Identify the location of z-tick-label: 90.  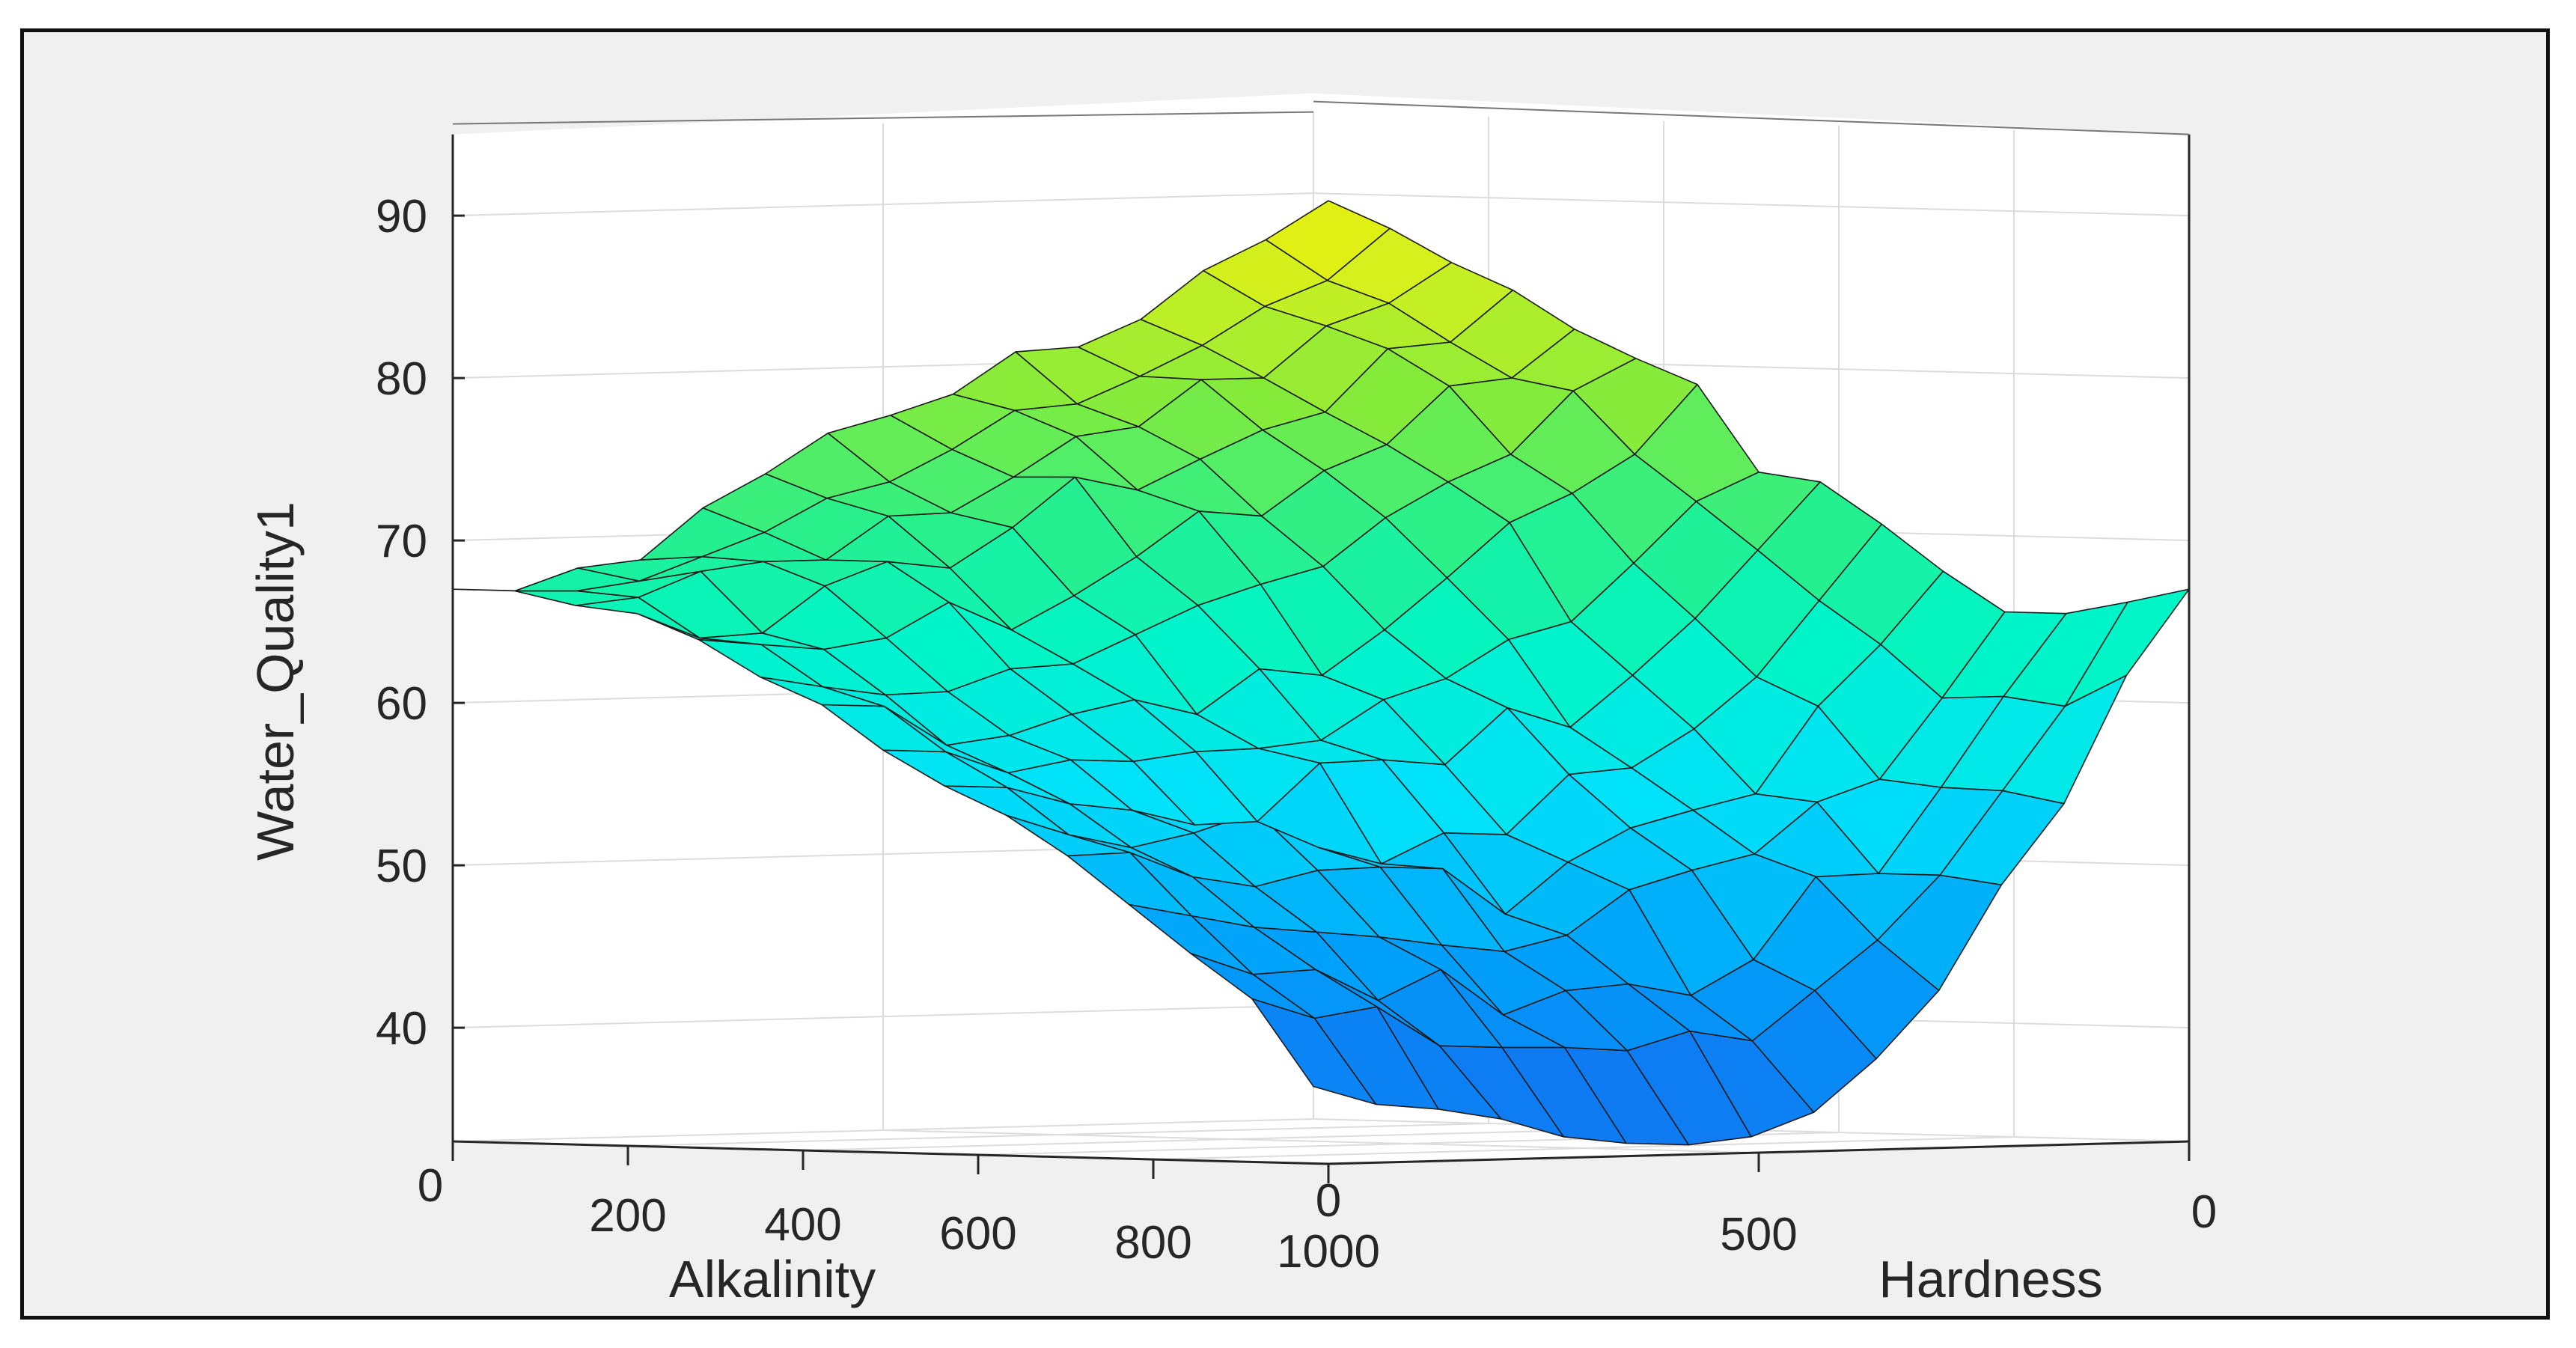
(402, 217).